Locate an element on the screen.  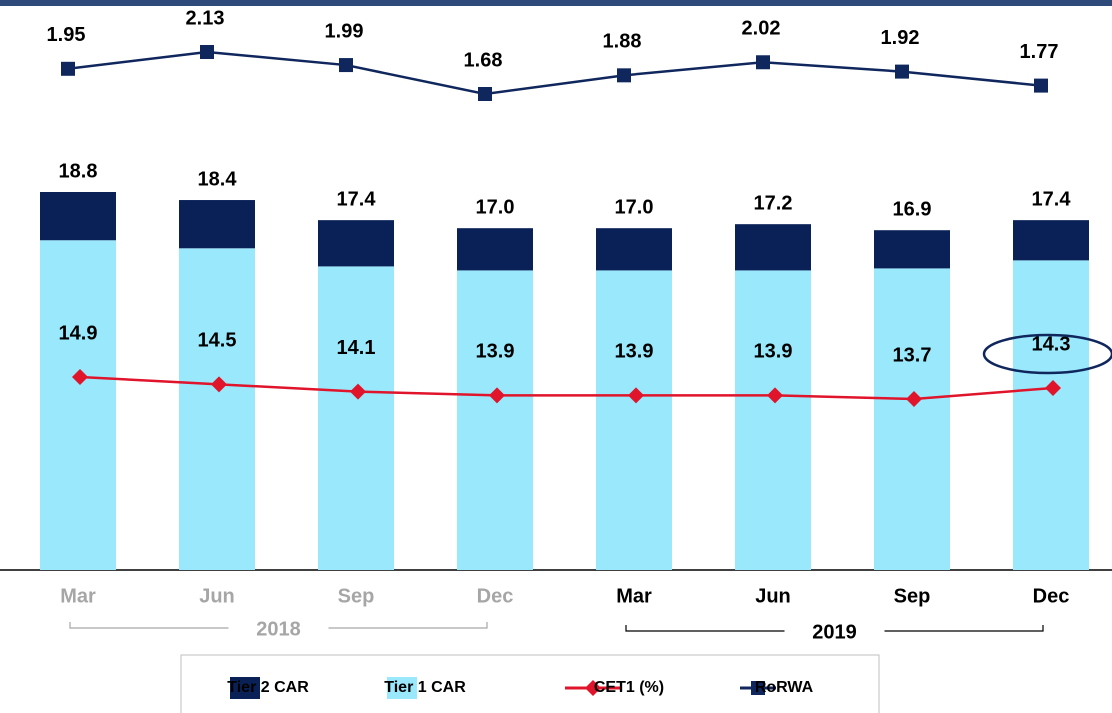
data-label: 1.68 is located at coordinates (483, 60).